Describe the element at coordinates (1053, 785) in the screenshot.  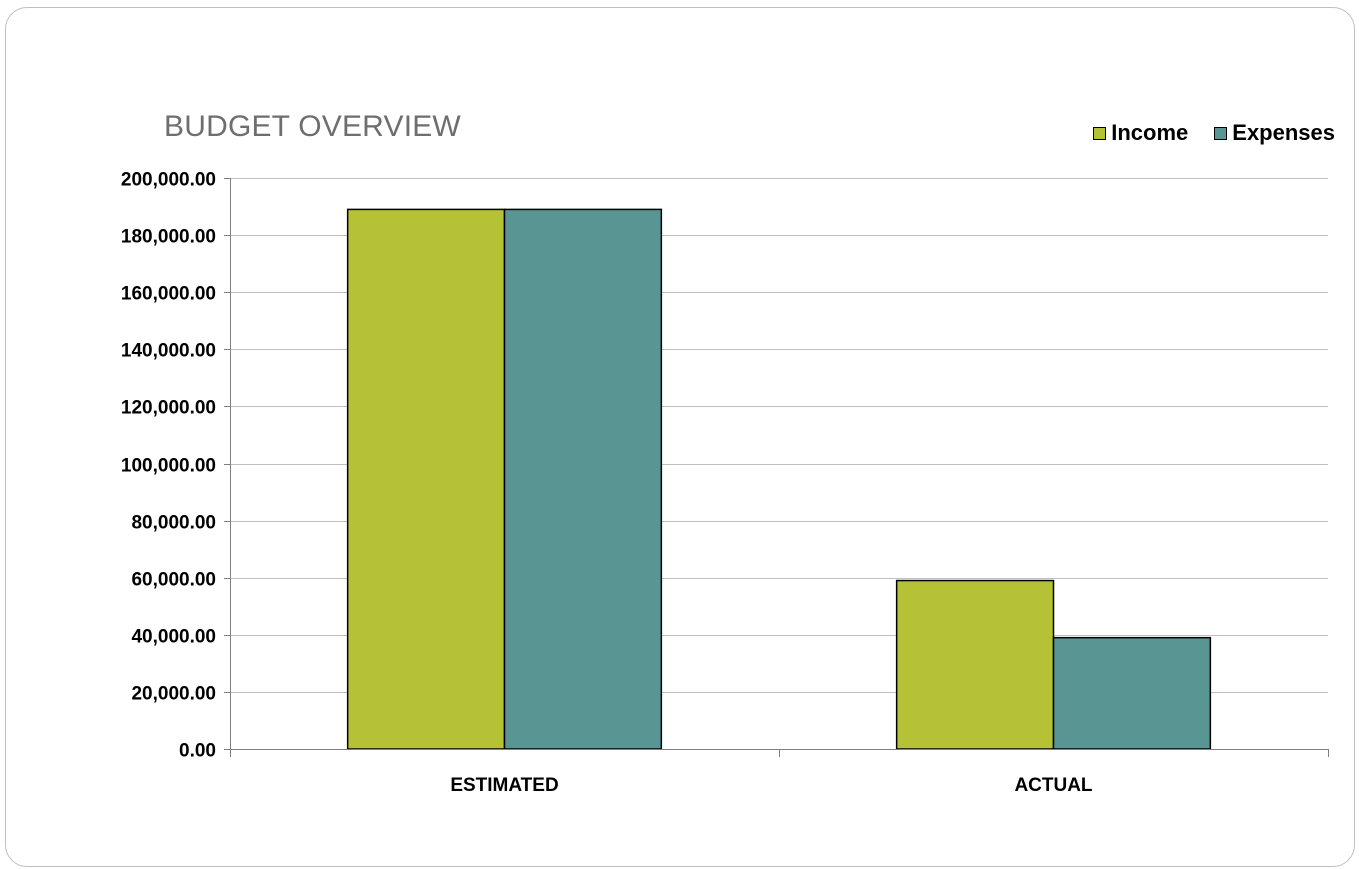
I see `x-tick-label: ACTUAL` at that location.